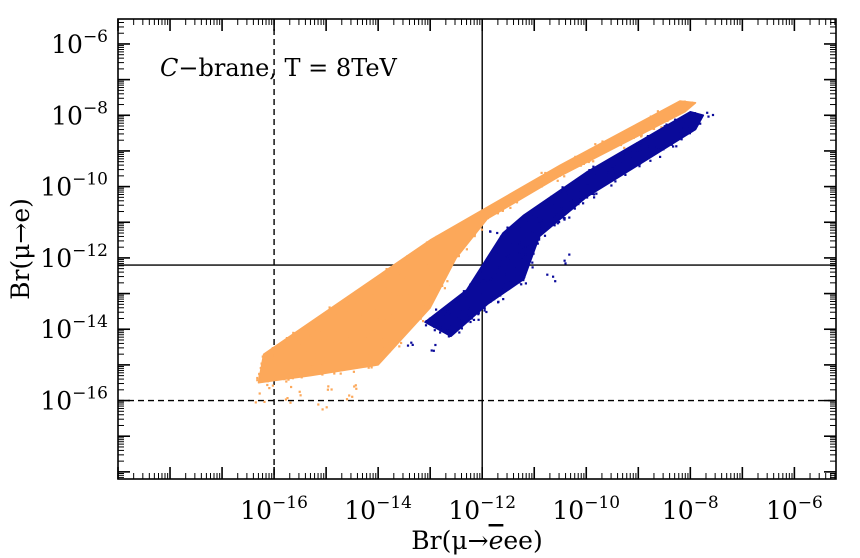 The height and width of the screenshot is (558, 860). Describe the element at coordinates (20, 249) in the screenshot. I see `y-axis-title: Br(μ→e)` at that location.